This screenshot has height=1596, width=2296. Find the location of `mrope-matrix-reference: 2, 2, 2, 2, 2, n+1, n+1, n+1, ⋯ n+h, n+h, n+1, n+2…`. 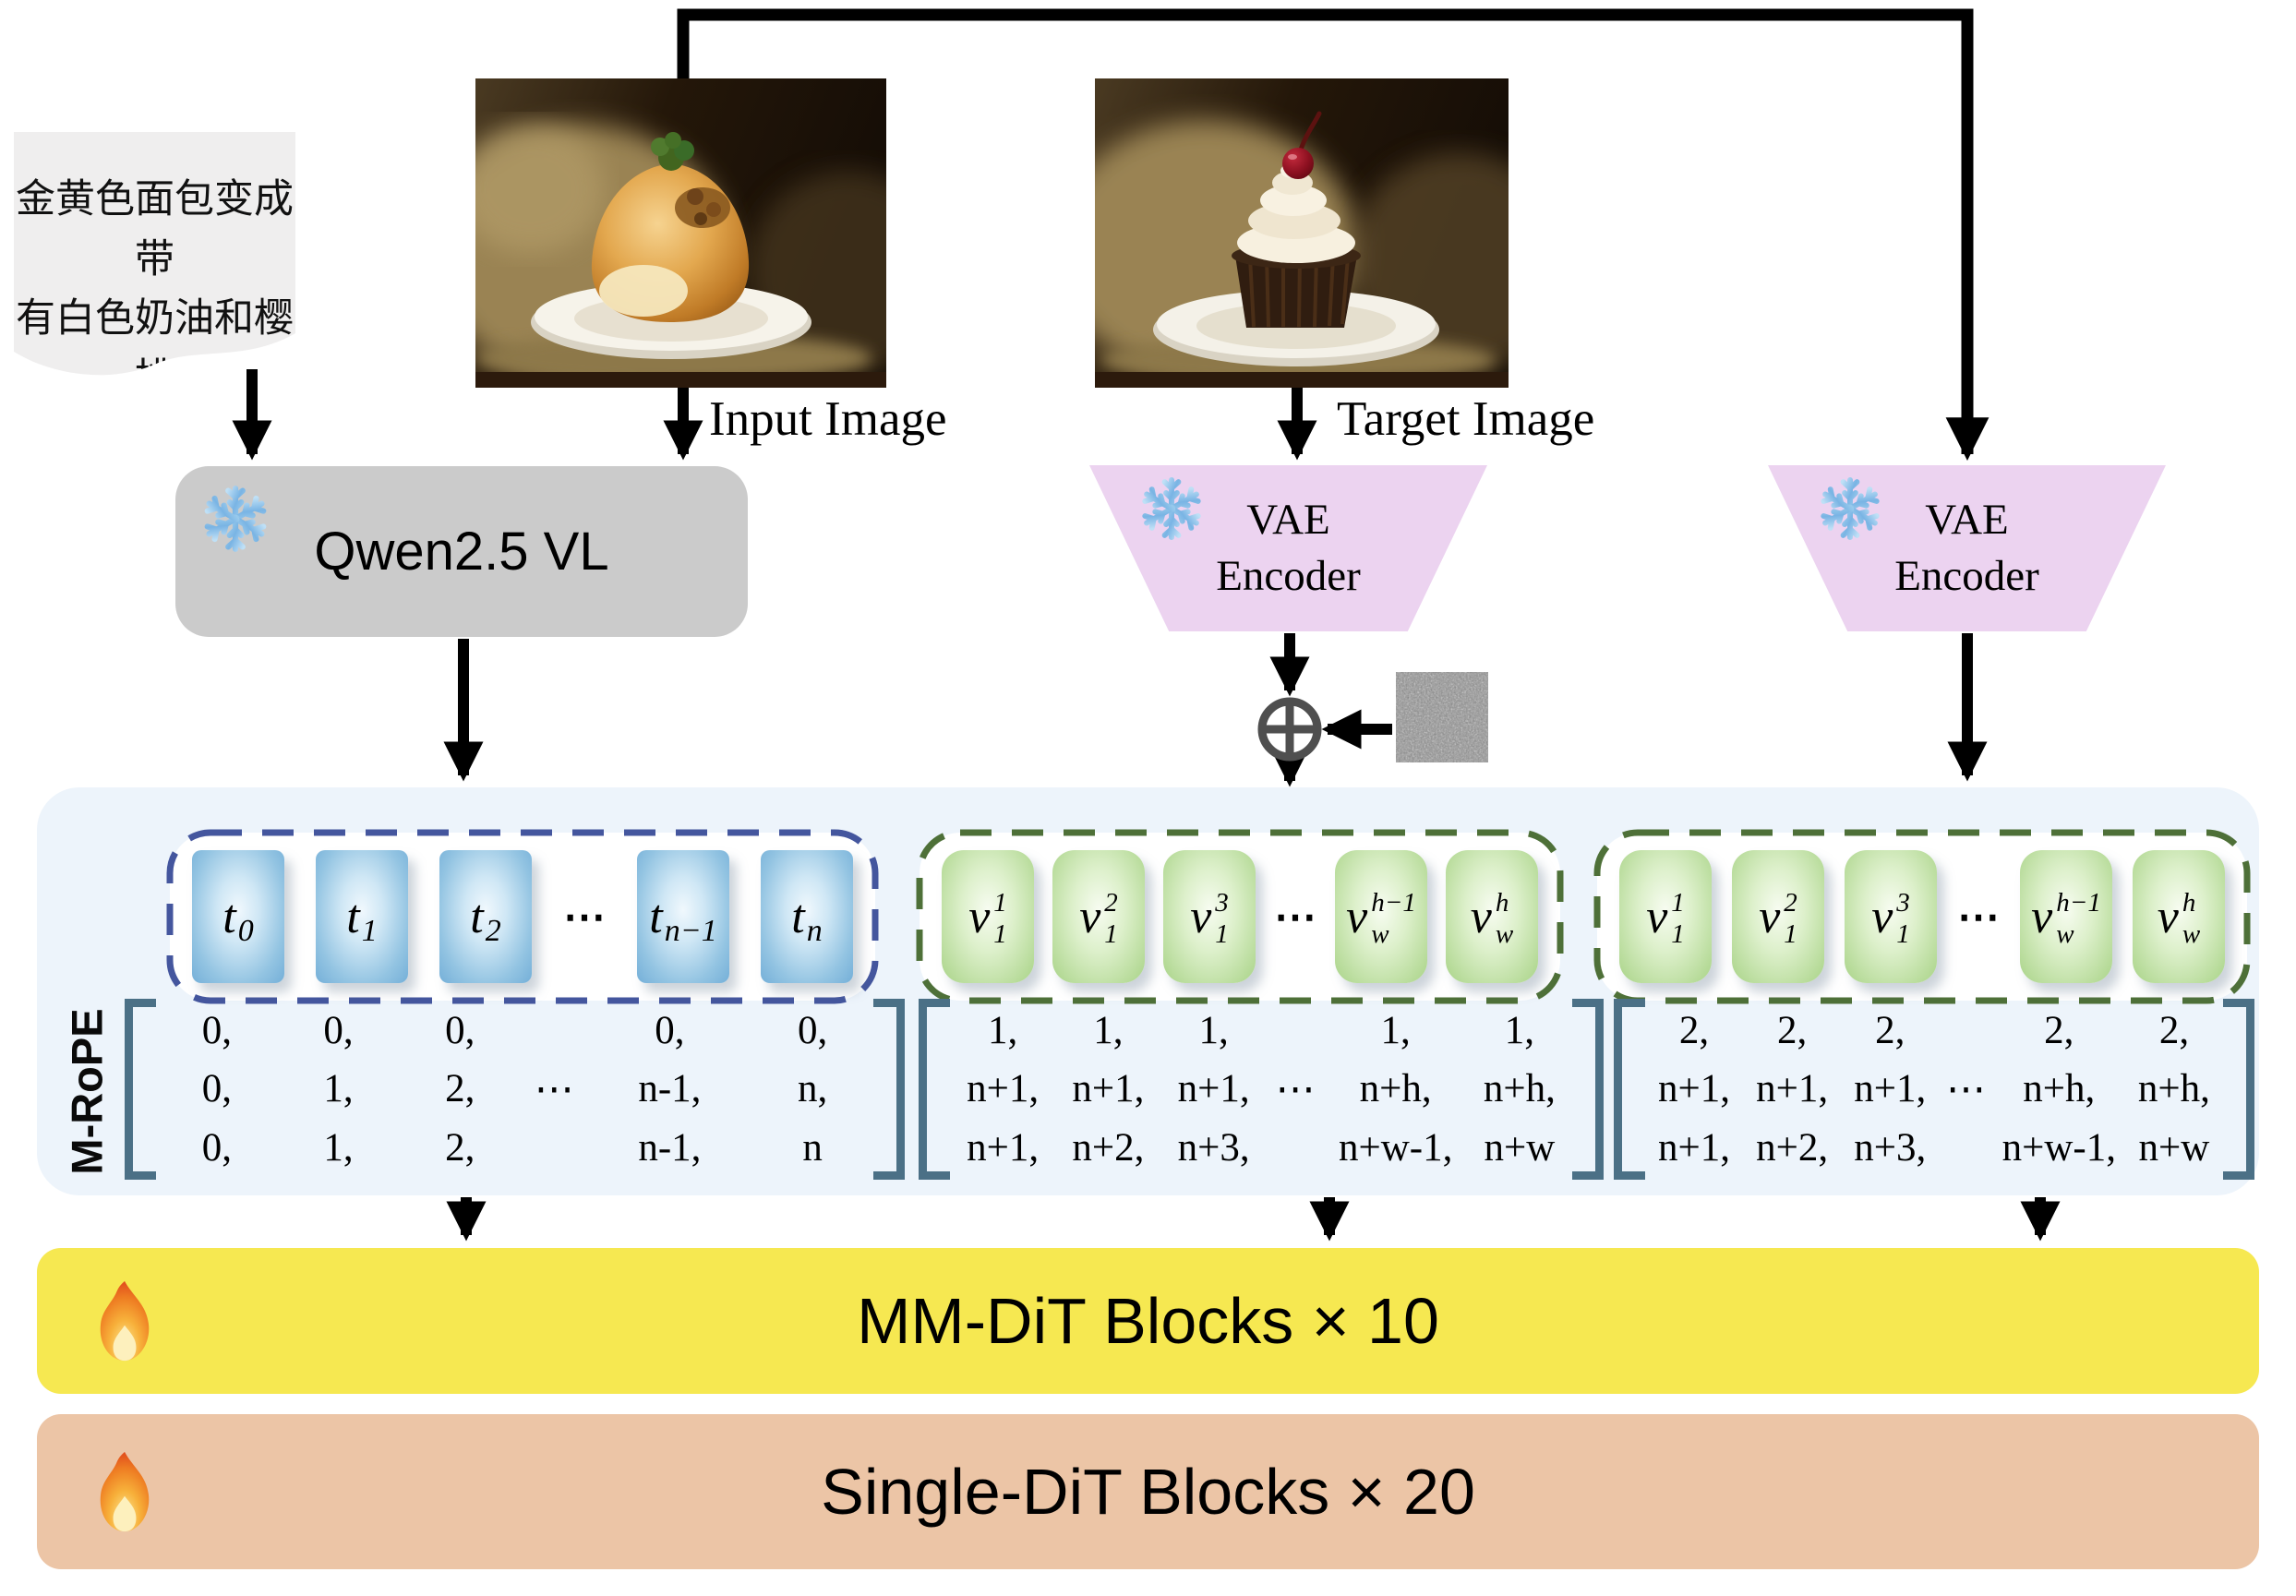

mrope-matrix-reference: 2, 2, 2, 2, 2, n+1, n+1, n+1, ⋯ n+h, n+h, n+1, n+2… is located at coordinates (1934, 1089).